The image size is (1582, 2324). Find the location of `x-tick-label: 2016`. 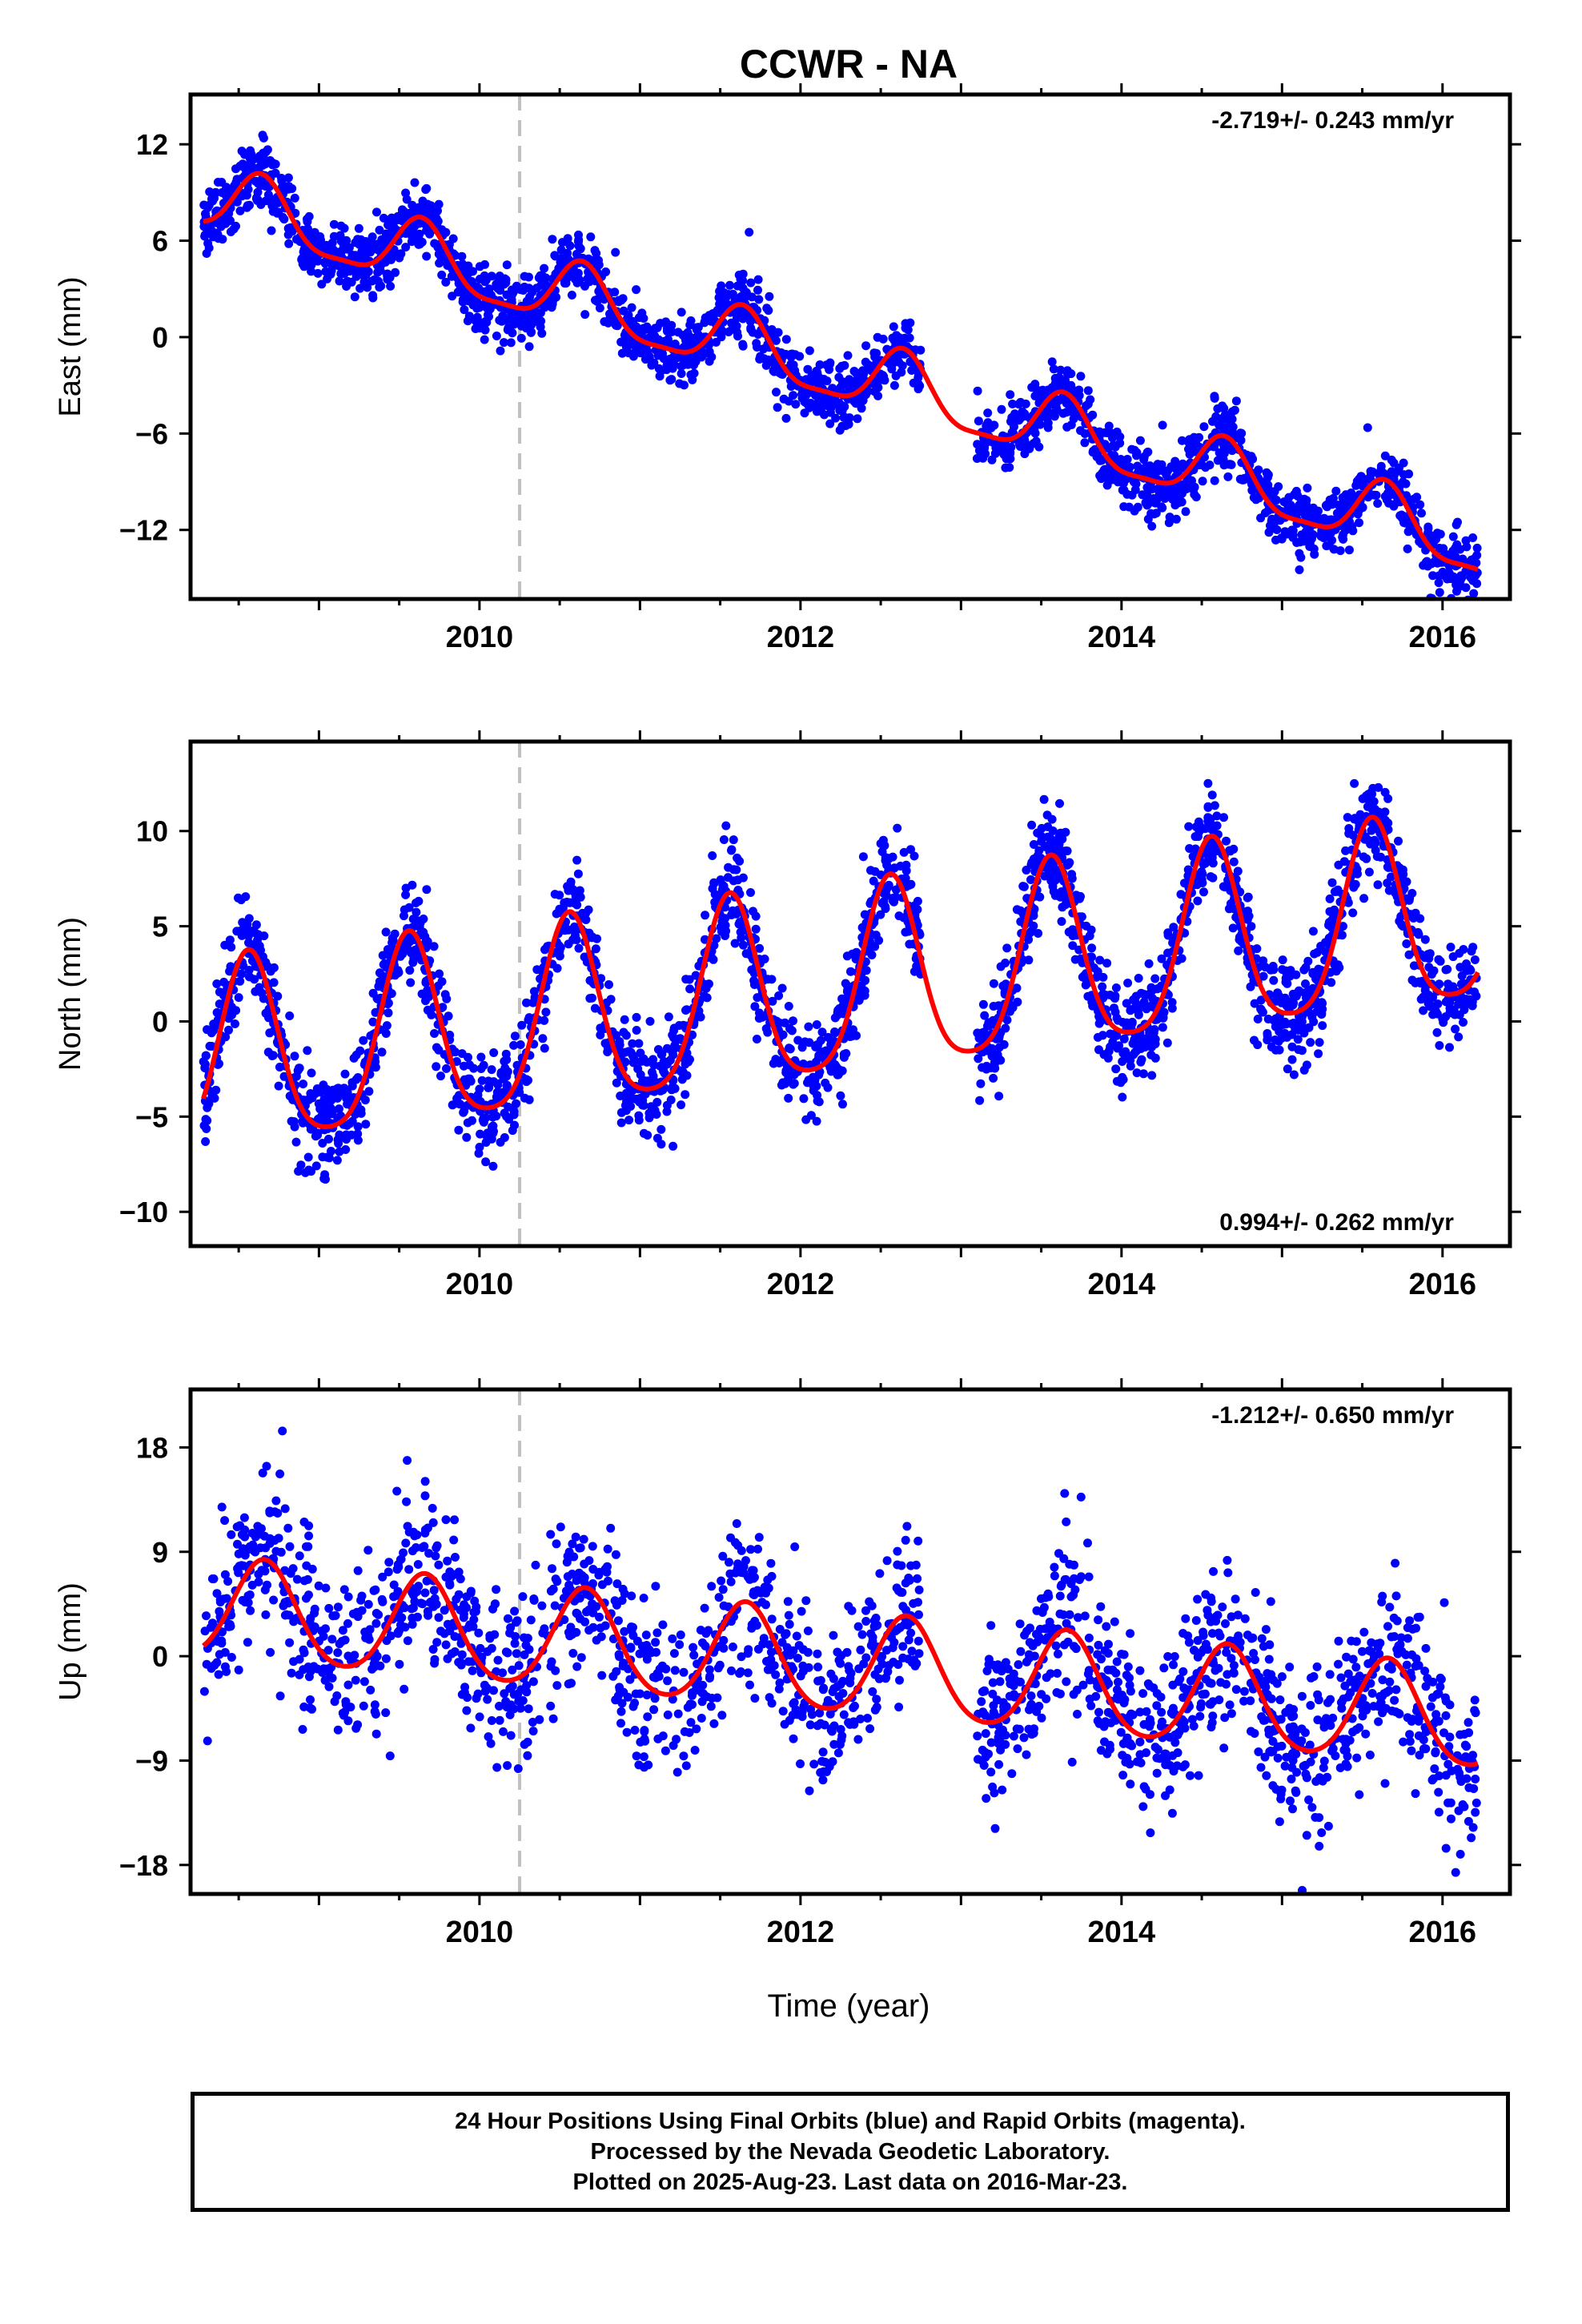

x-tick-label: 2016 is located at coordinates (1443, 637).